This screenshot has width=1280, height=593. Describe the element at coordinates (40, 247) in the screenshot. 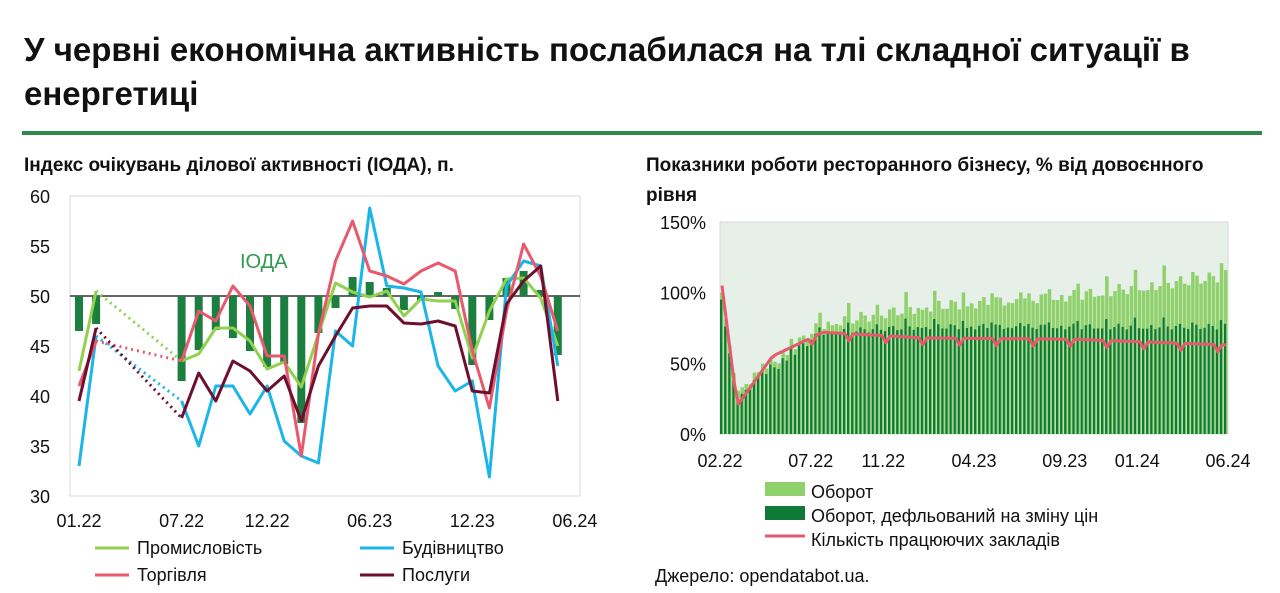

I see `y-tick-label: 55` at that location.